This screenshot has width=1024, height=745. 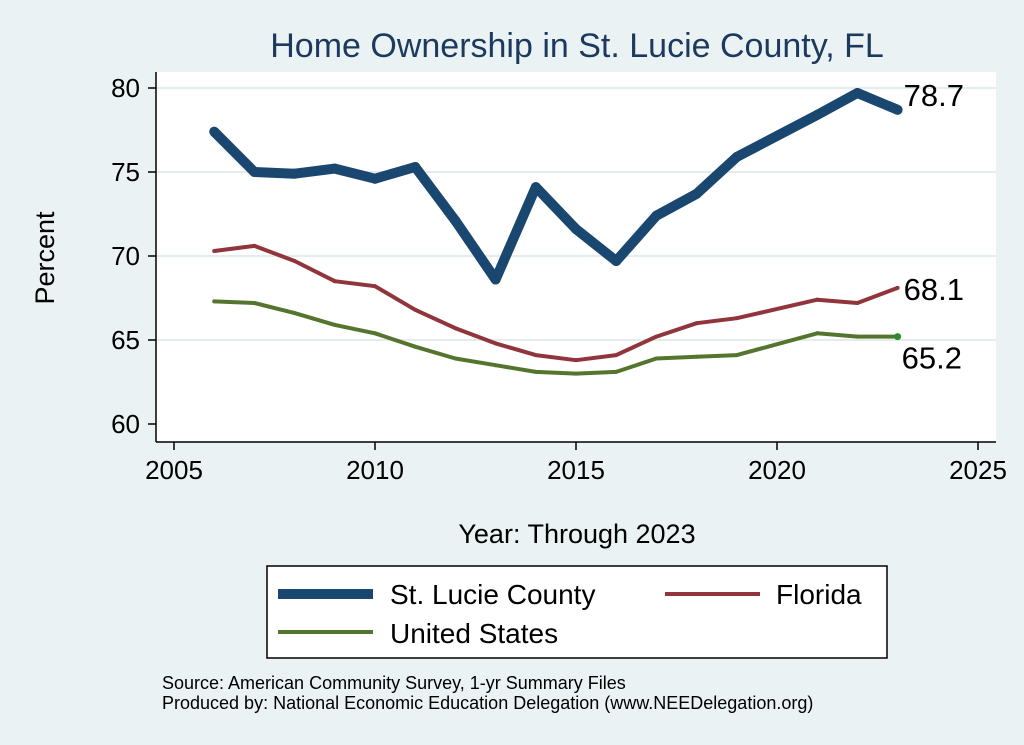 I want to click on y-tick-label: 70, so click(x=125, y=256).